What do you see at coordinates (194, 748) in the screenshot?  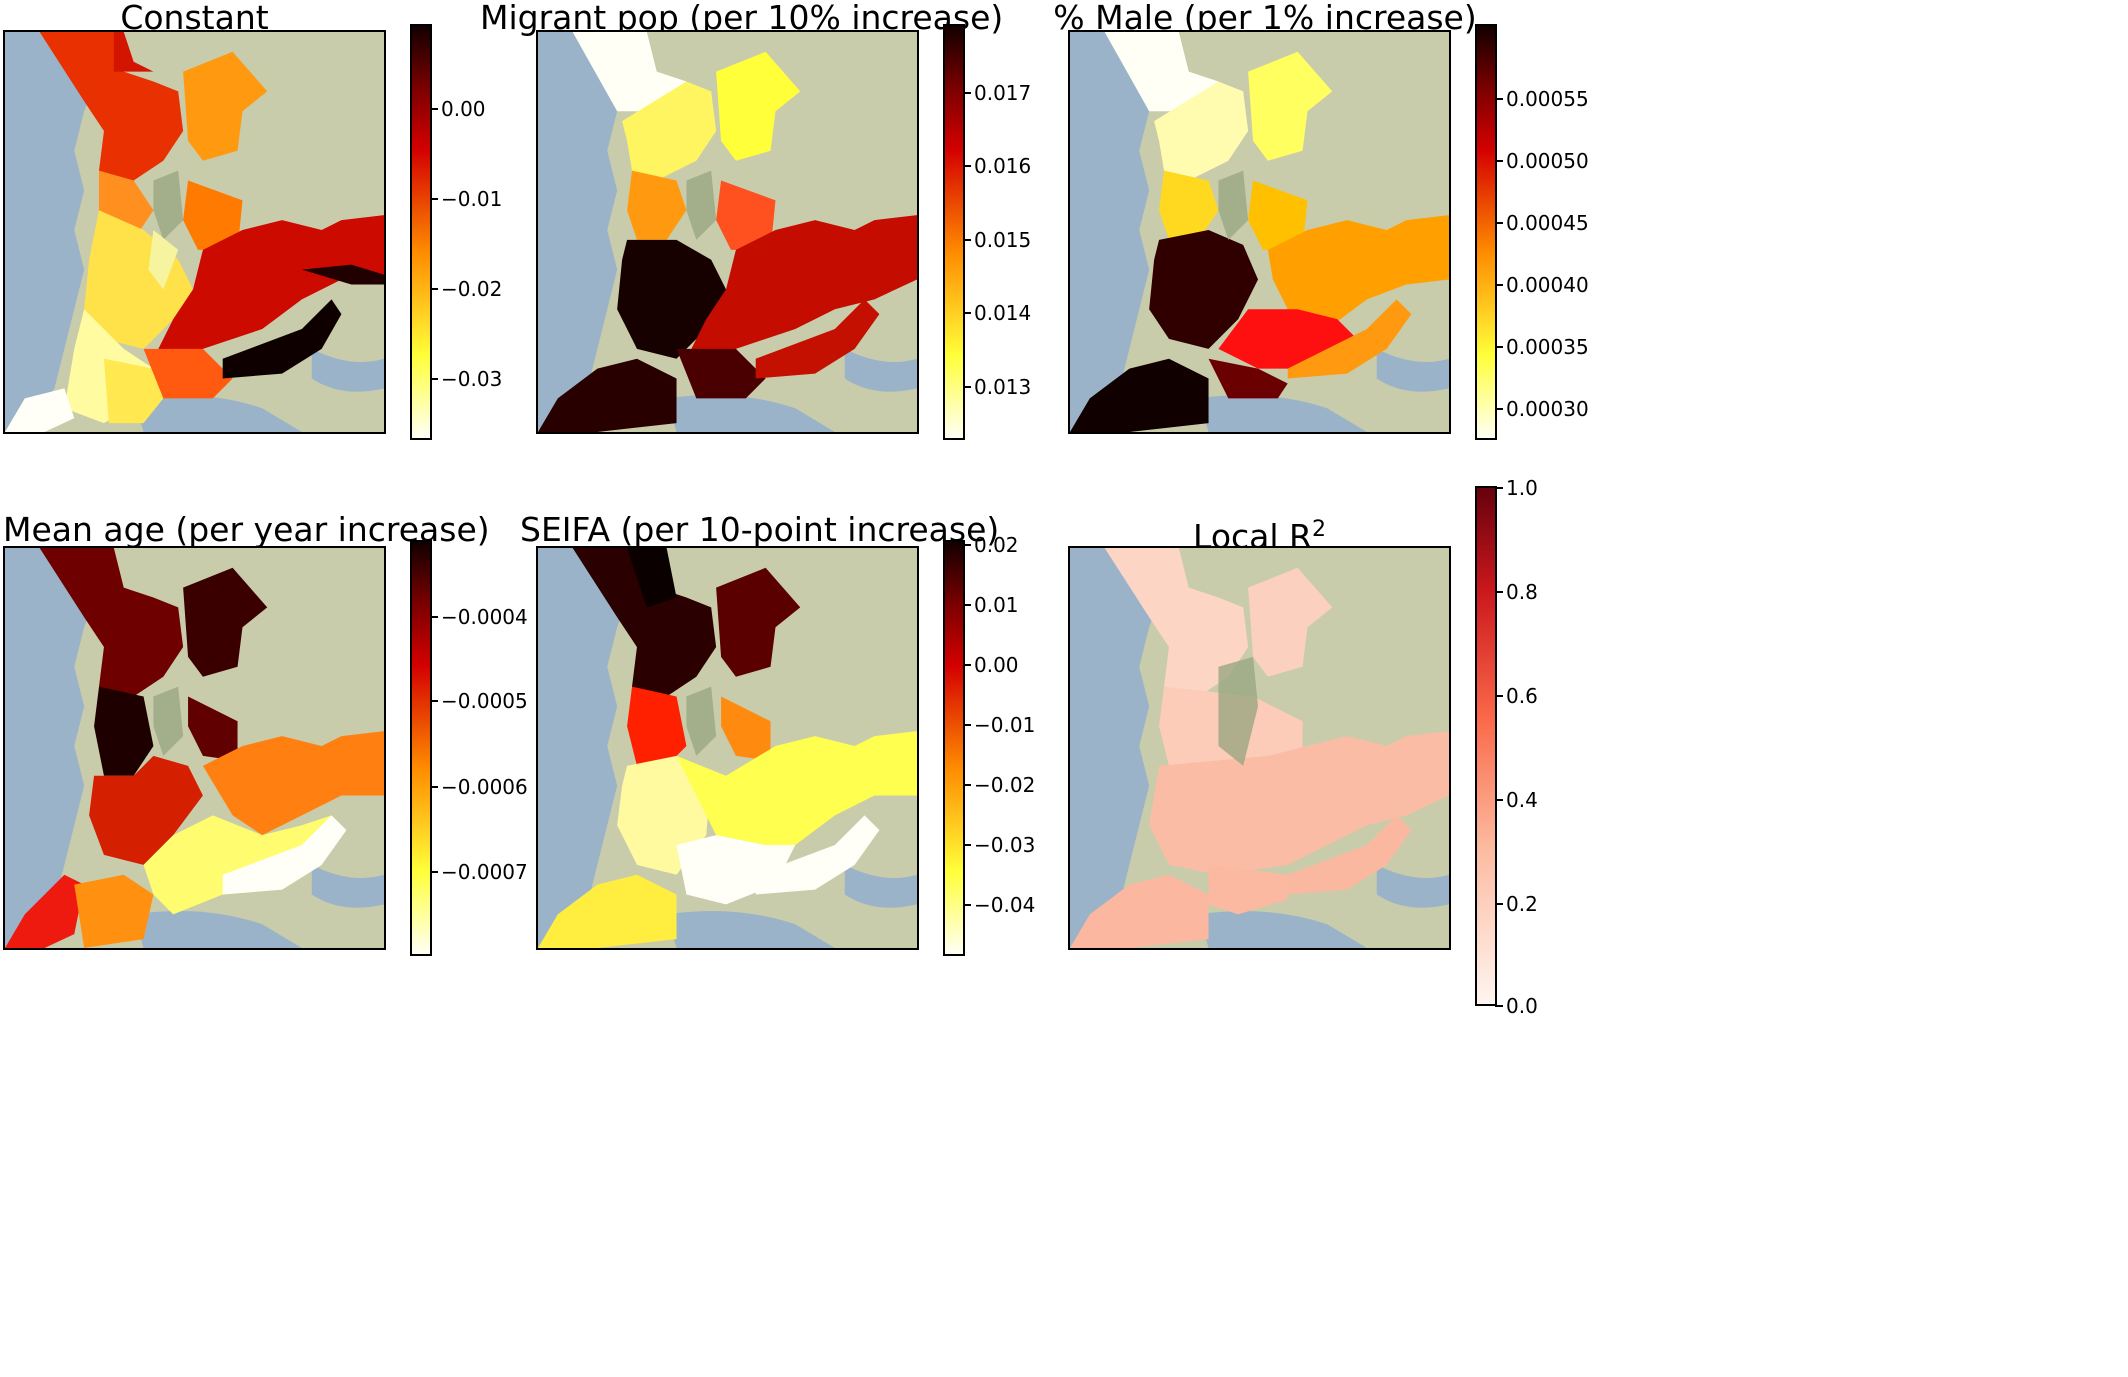 I see `map-mean-age` at bounding box center [194, 748].